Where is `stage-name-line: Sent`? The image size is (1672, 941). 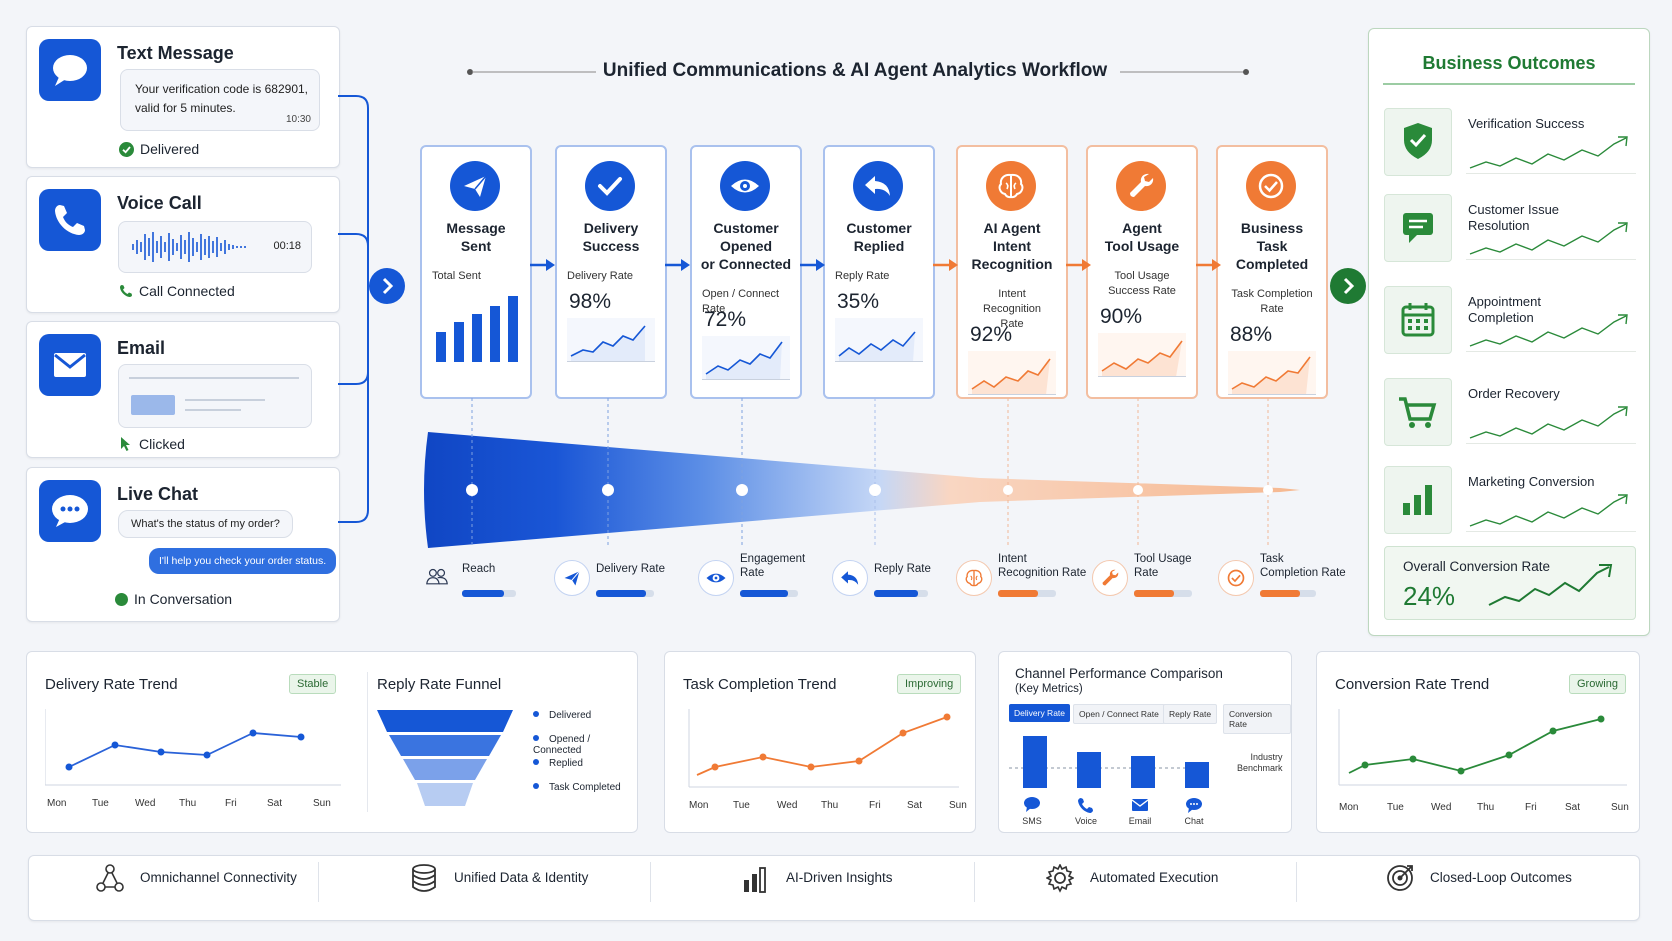
stage-name-line: Sent is located at coordinates (476, 246).